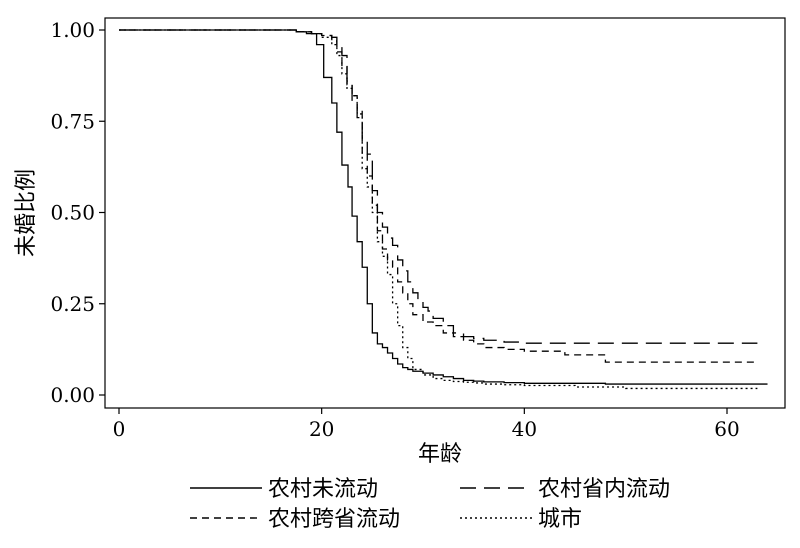 The height and width of the screenshot is (548, 800). I want to click on y-axis-label: 未婚比例, so click(26, 213).